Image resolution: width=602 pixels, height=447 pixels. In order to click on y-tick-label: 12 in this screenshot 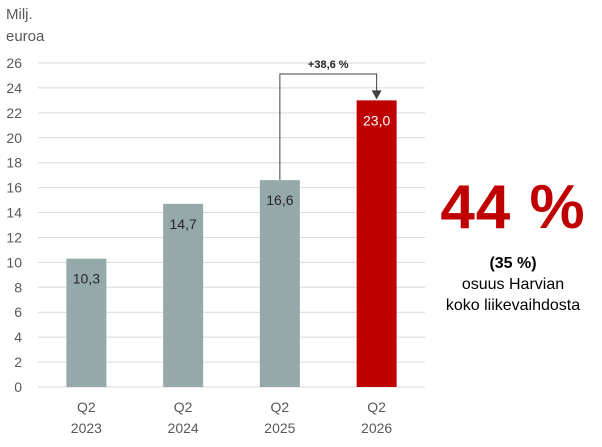, I will do `click(14, 237)`.